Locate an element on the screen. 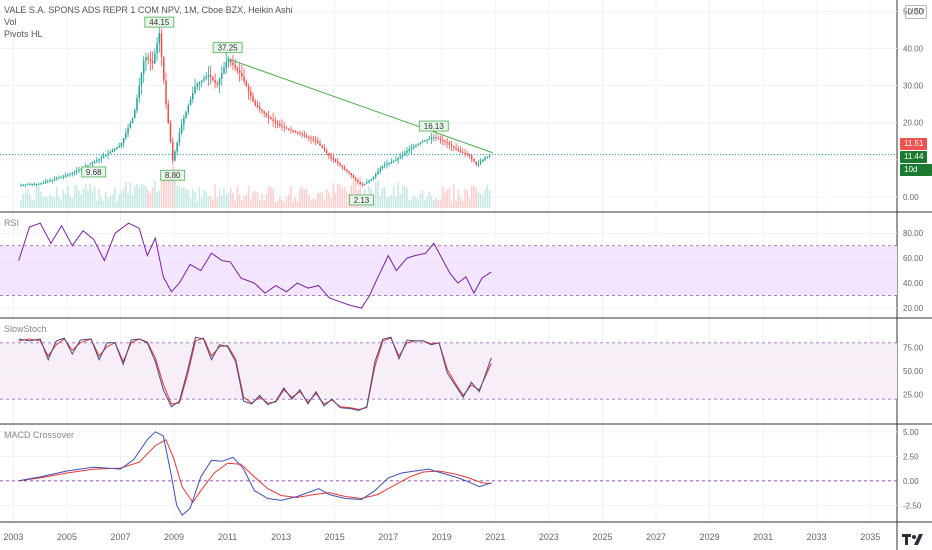 The image size is (932, 550). stoch-pane-label: SlowStoch is located at coordinates (25, 329).